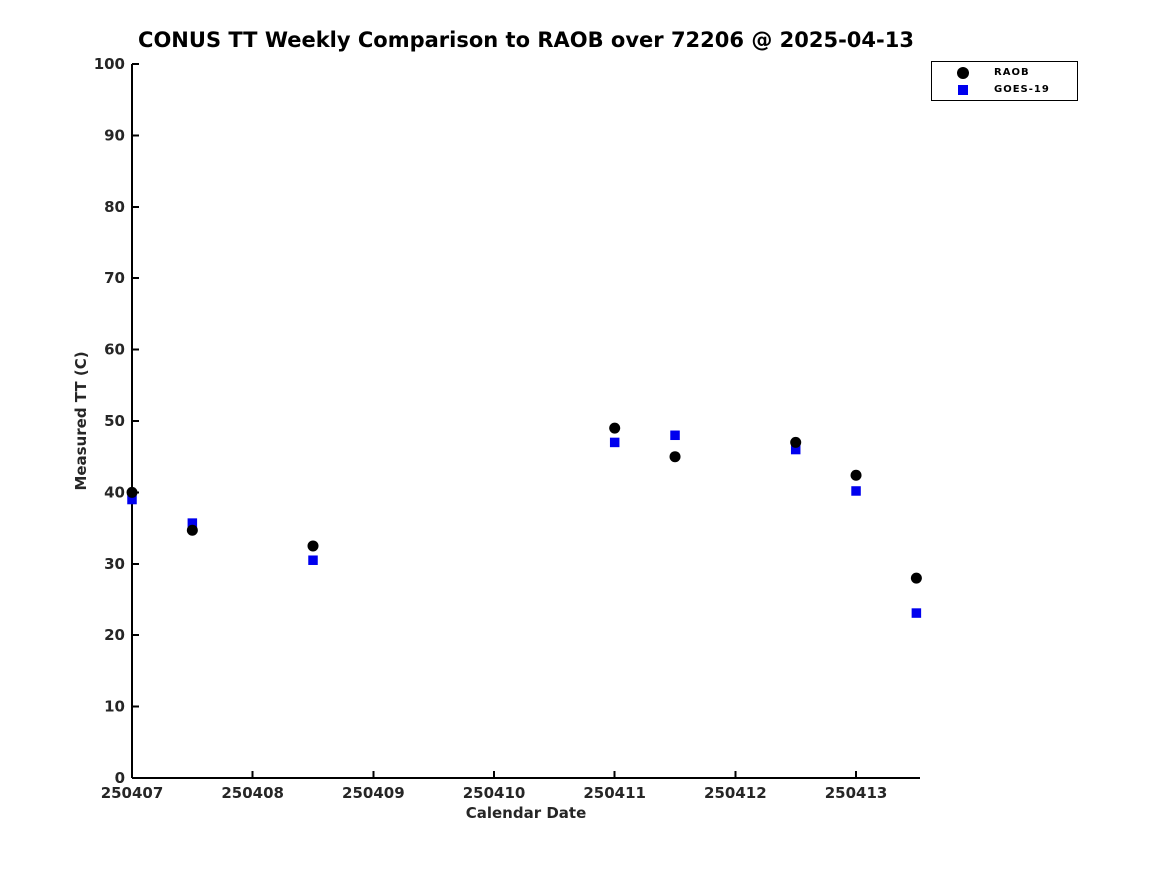  Describe the element at coordinates (114, 635) in the screenshot. I see `y-tick-label: 20` at that location.